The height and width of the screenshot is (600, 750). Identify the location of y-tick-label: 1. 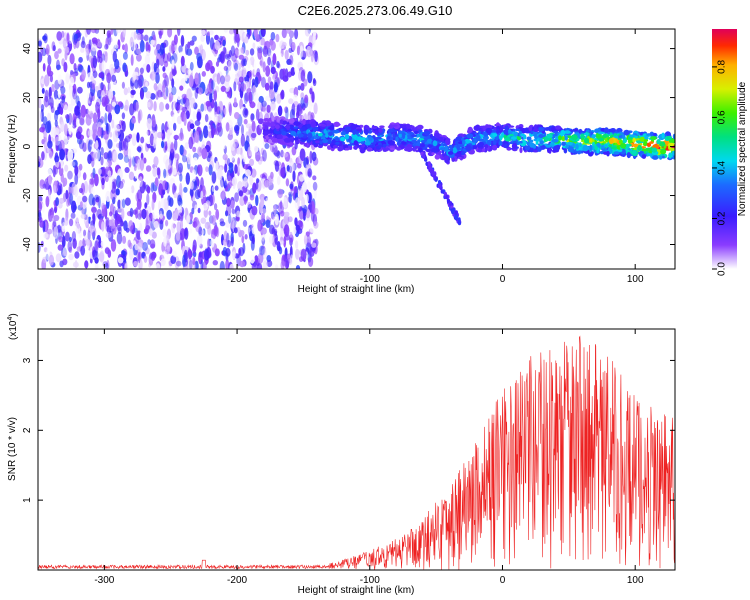
(27, 500).